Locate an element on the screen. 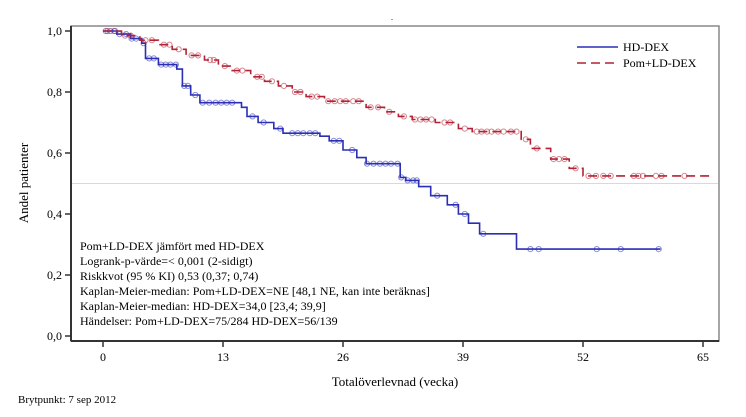  x-tick-label: 39 is located at coordinates (463, 357).